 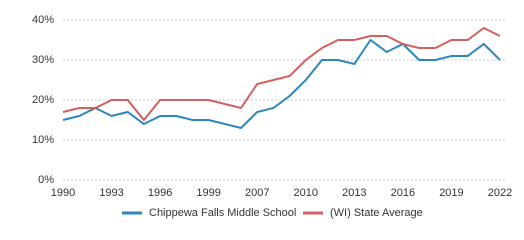 What do you see at coordinates (354, 193) in the screenshot?
I see `x-tick-label: 2013` at bounding box center [354, 193].